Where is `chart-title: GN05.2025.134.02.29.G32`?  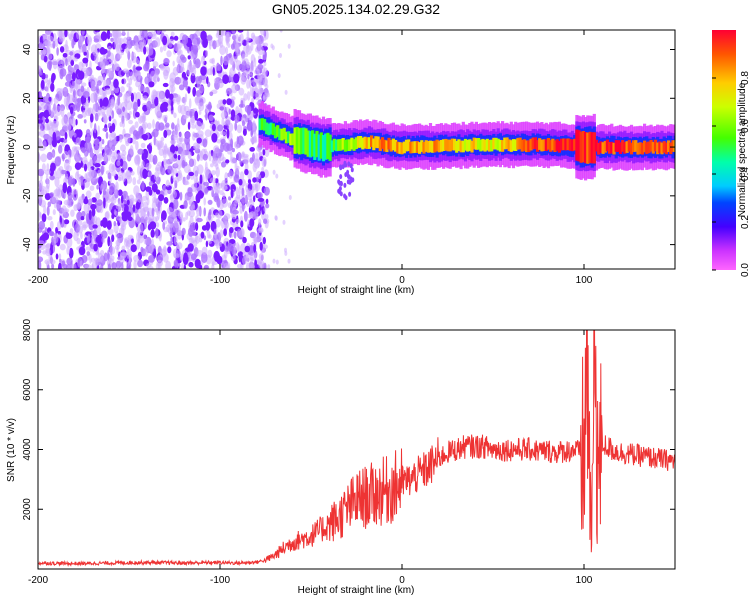 chart-title: GN05.2025.134.02.29.G32 is located at coordinates (356, 9).